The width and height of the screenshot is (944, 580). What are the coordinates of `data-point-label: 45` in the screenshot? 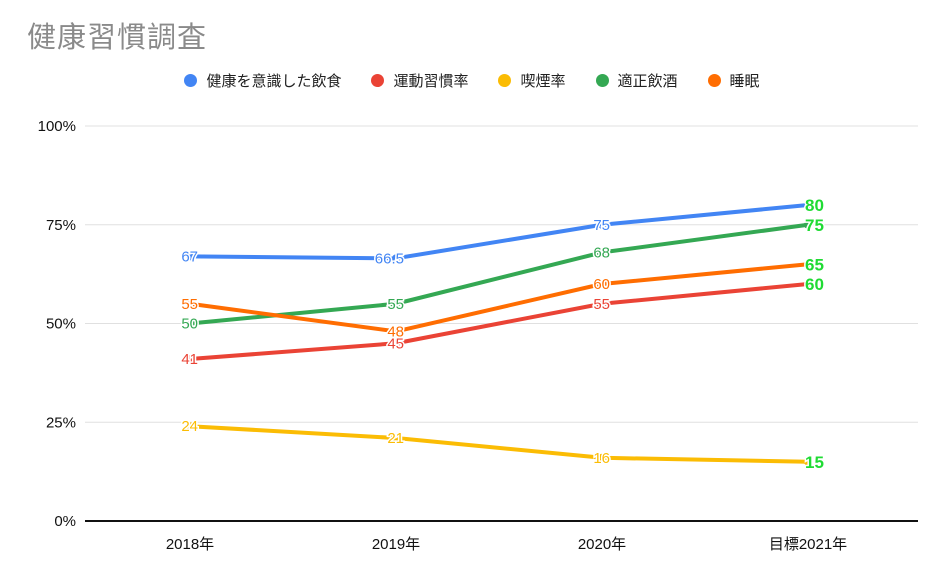 It's located at (395, 343).